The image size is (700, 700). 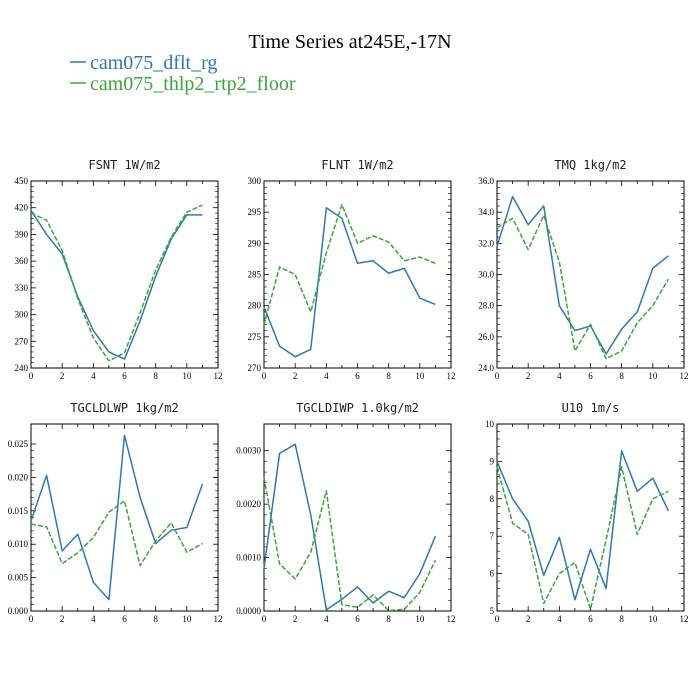 I want to click on y-tick-label: 0.005, so click(x=18, y=578).